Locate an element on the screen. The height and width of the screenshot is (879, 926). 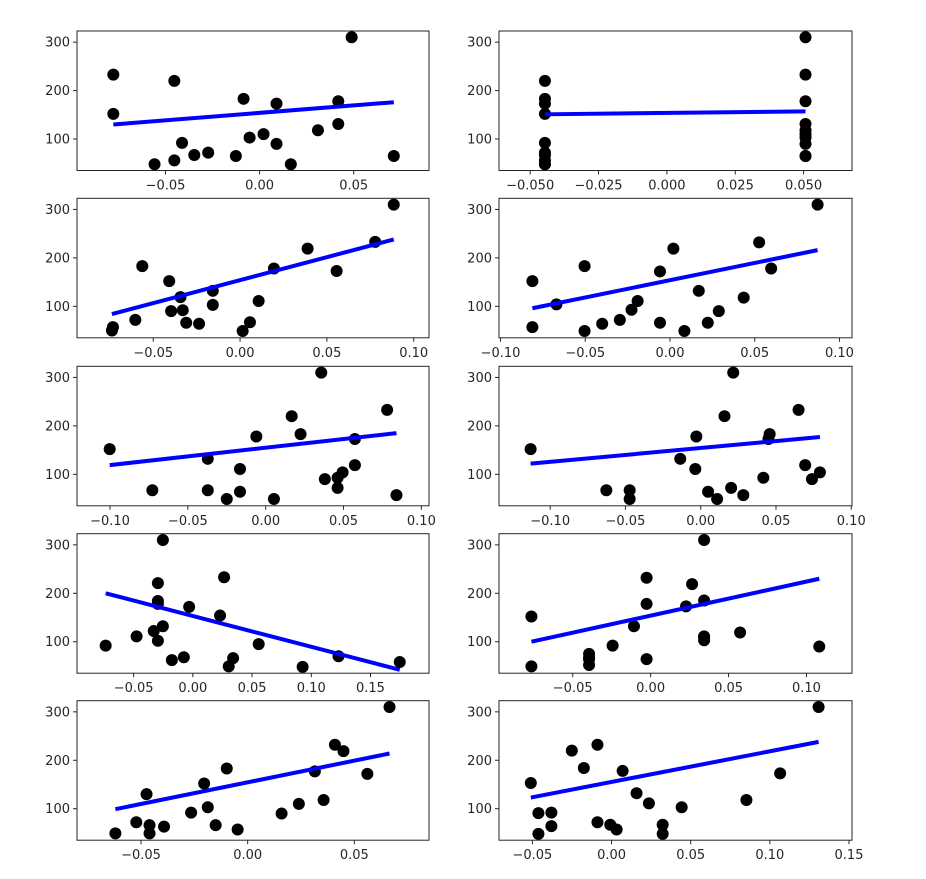
subplot-4: −0.10 −0.05 0.00 0.05 0.10 100 200 300 is located at coordinates (660, 279).